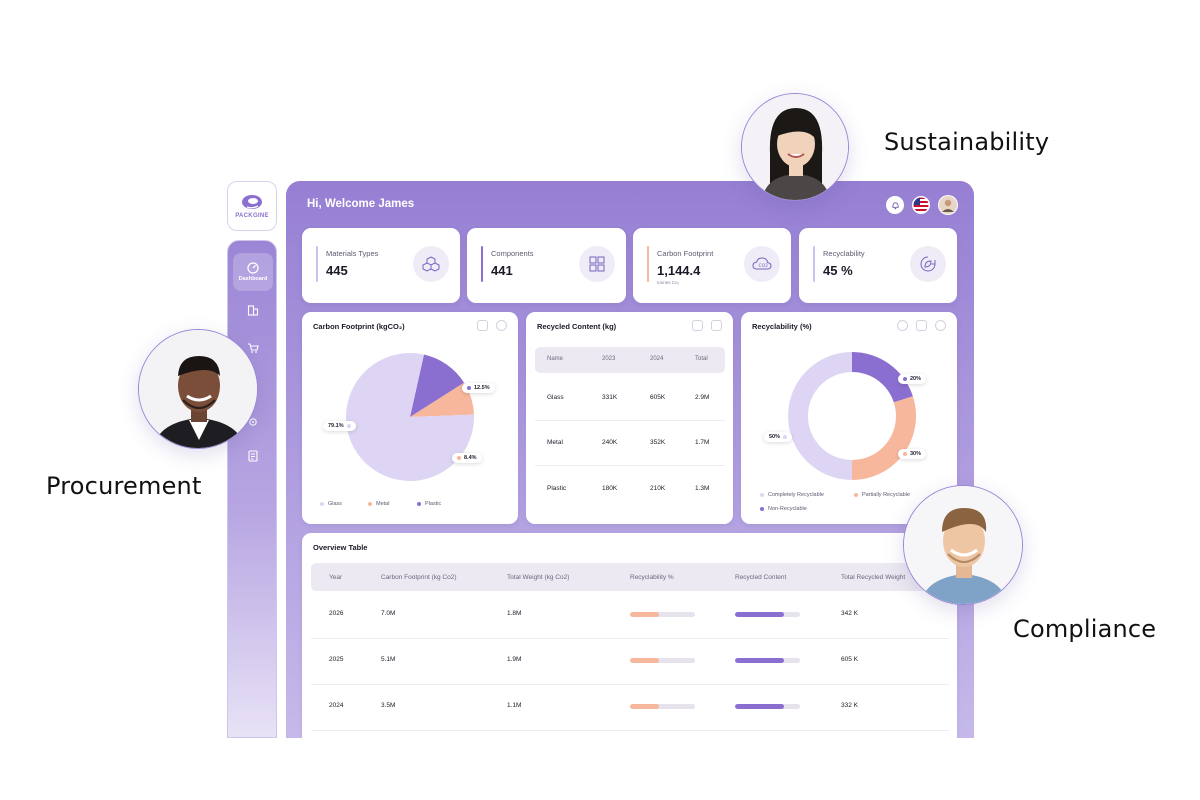 The image size is (1200, 800). Describe the element at coordinates (820, 416) in the screenshot. I see `slice-completely-recyclable` at that location.